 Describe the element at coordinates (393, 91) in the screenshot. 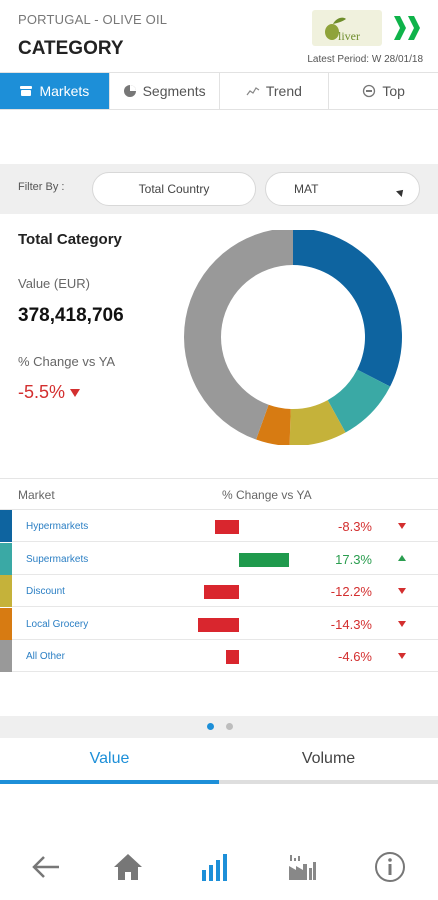

I see `tab-top-label: Top` at that location.